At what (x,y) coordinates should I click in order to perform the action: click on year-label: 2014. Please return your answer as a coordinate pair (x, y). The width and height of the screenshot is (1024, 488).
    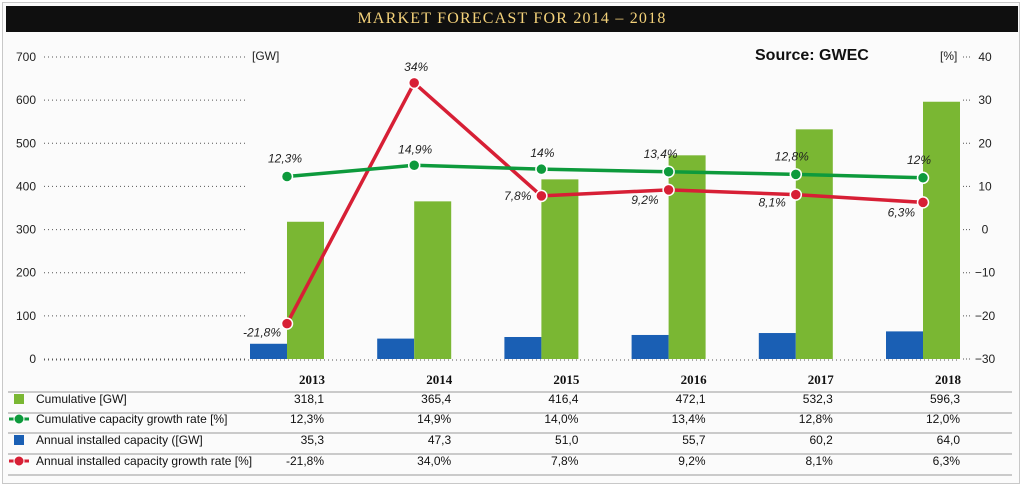
    Looking at the image, I should click on (439, 379).